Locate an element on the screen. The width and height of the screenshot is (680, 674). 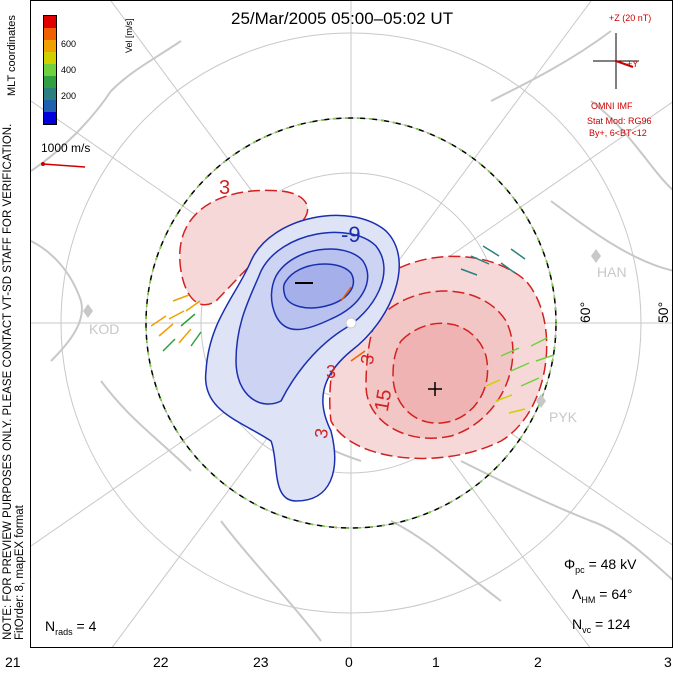
imf-clock-dial is located at coordinates (616, 61).